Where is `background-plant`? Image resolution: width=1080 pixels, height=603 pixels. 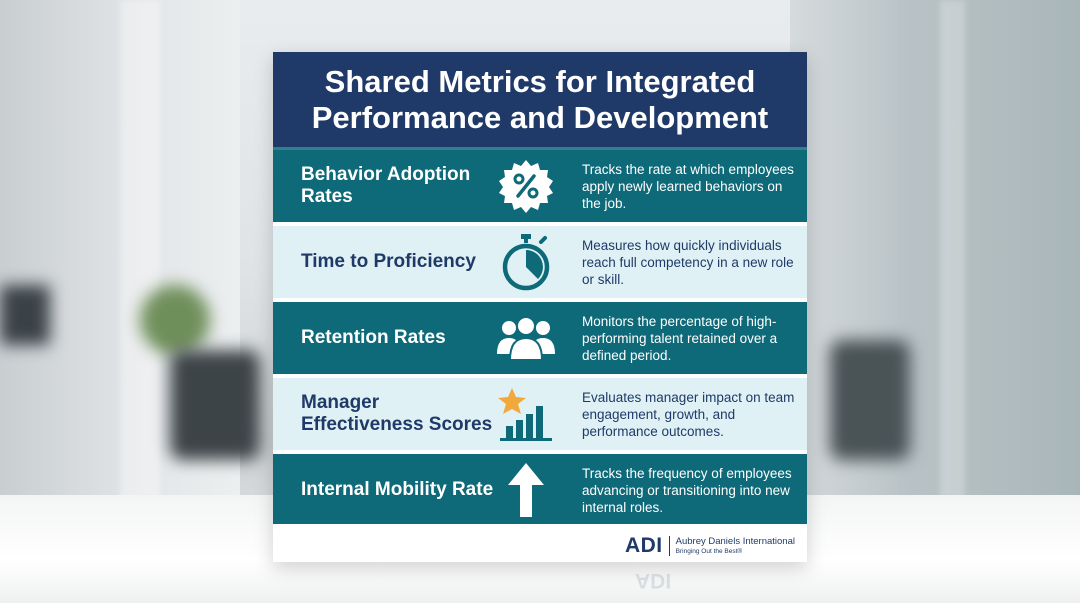
background-plant is located at coordinates (175, 320).